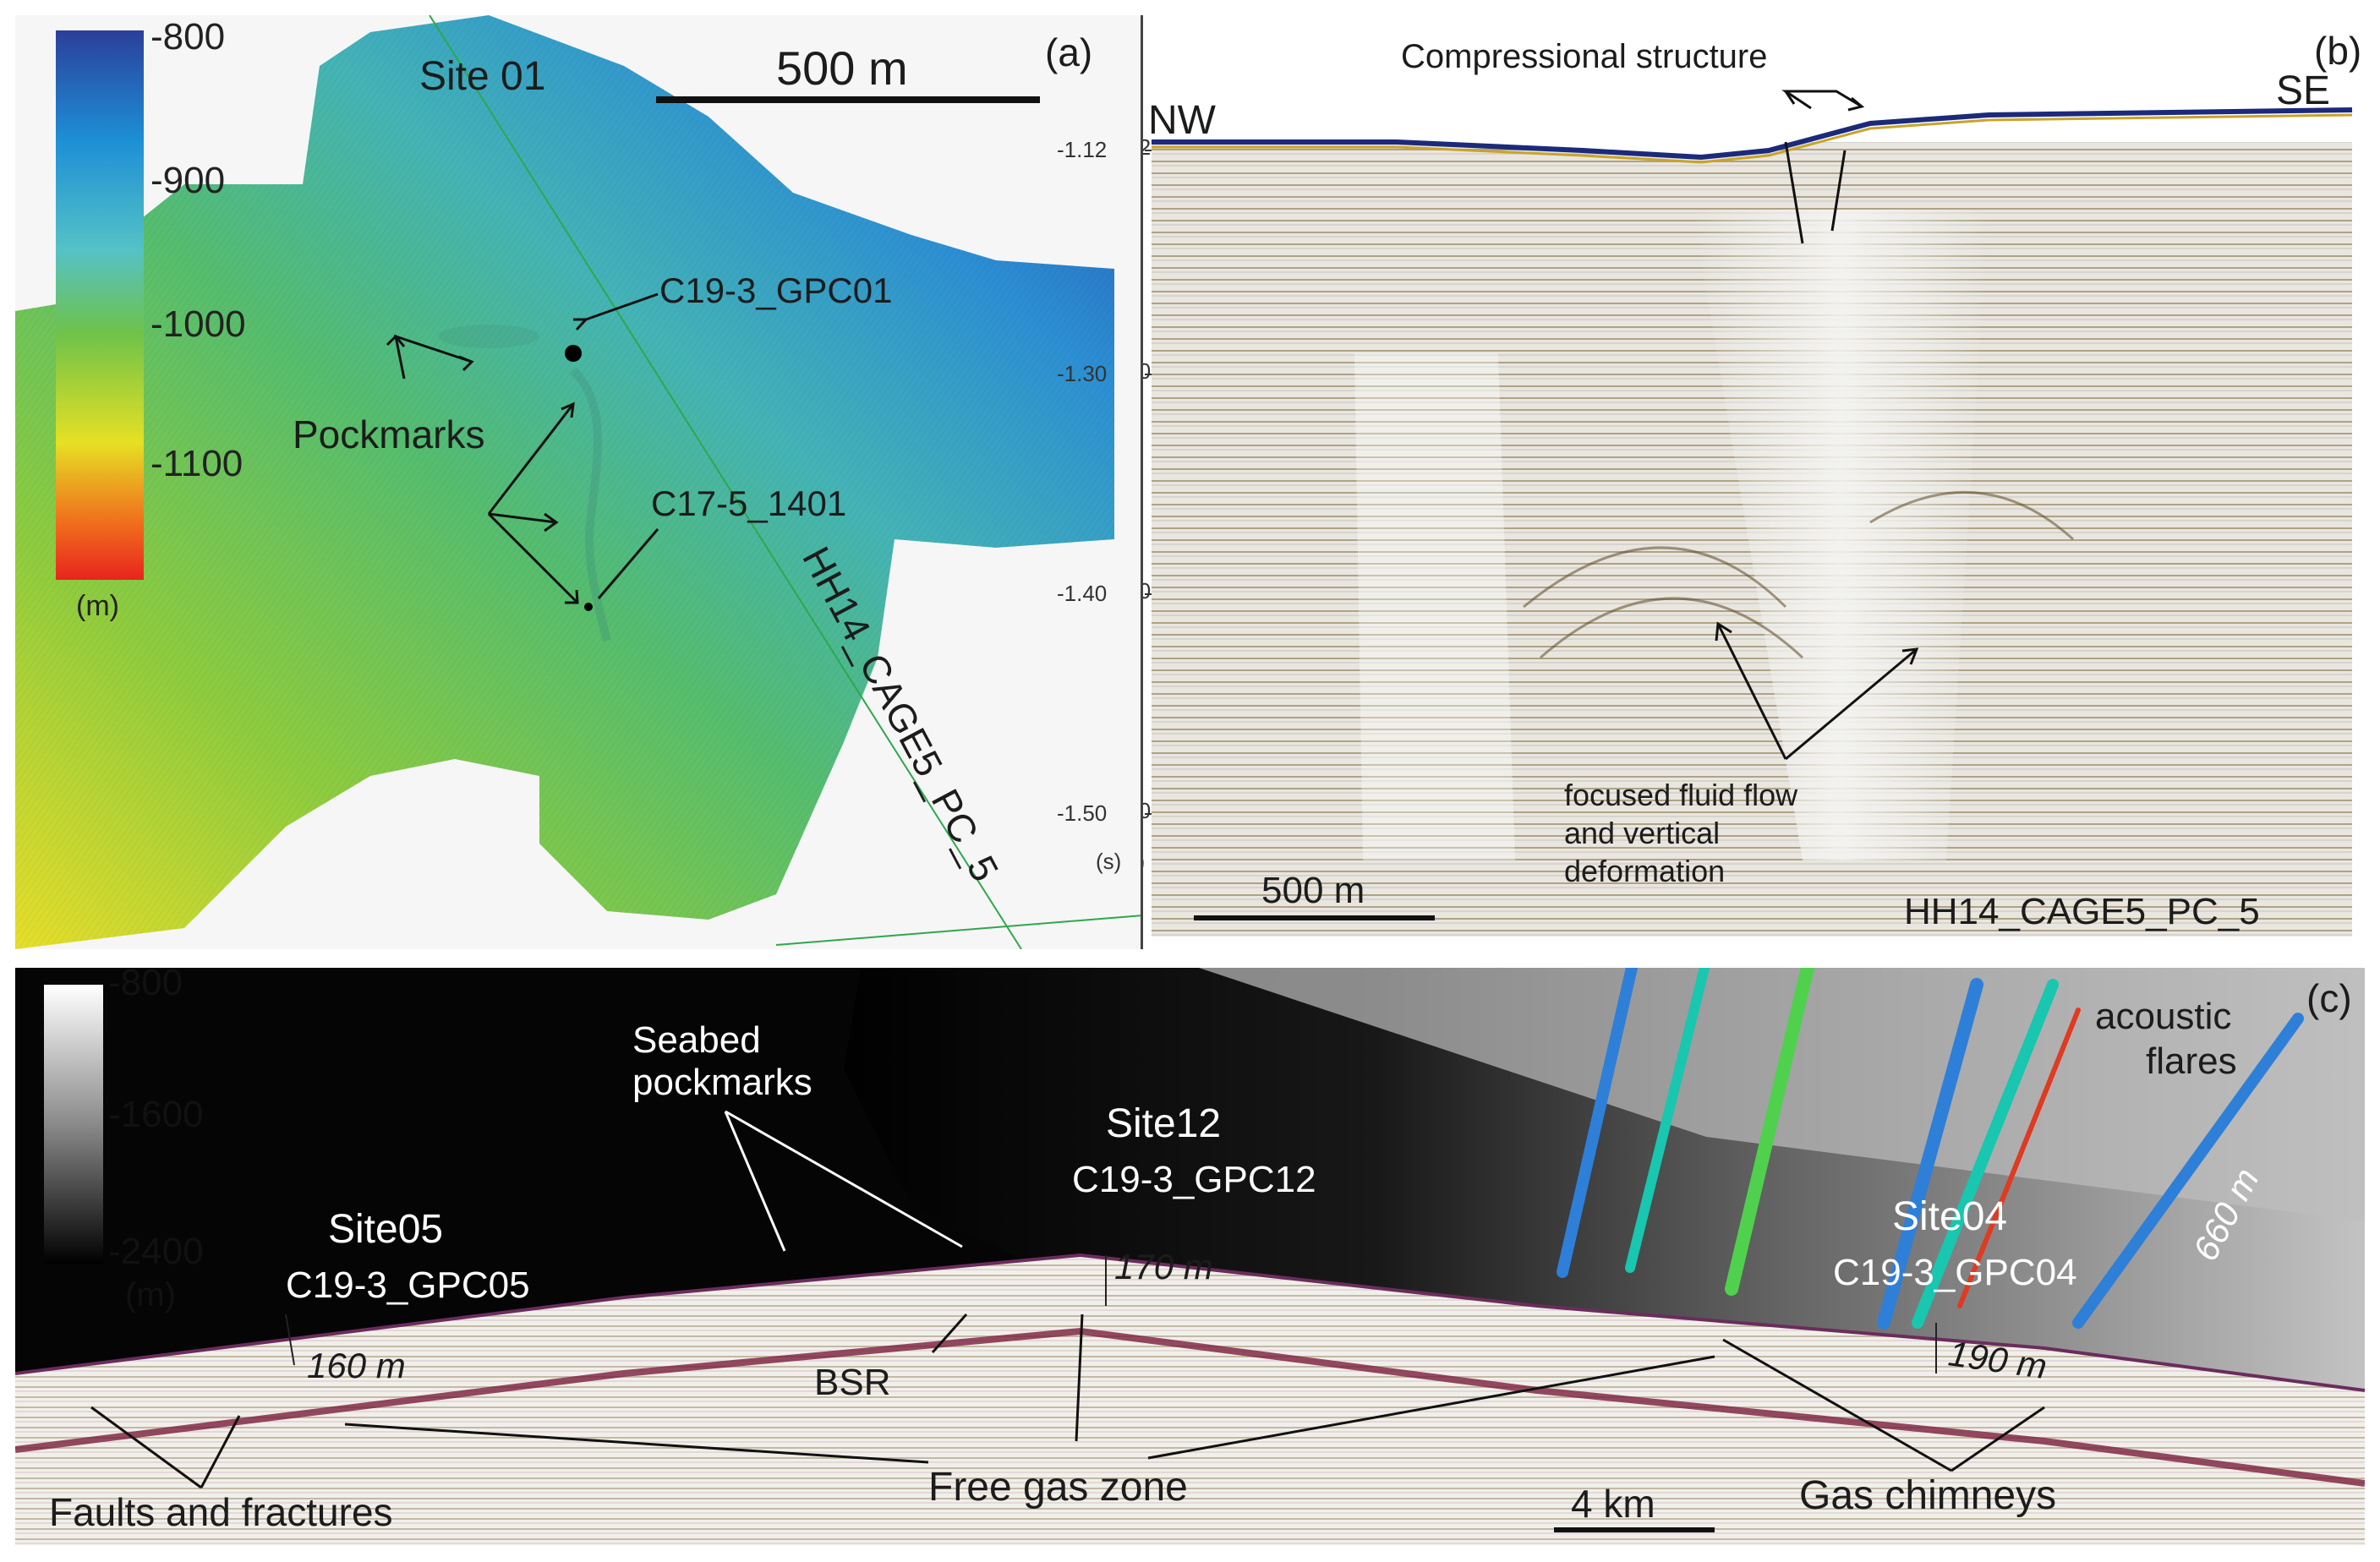  What do you see at coordinates (1142, 482) in the screenshot?
I see `divider-a-b` at bounding box center [1142, 482].